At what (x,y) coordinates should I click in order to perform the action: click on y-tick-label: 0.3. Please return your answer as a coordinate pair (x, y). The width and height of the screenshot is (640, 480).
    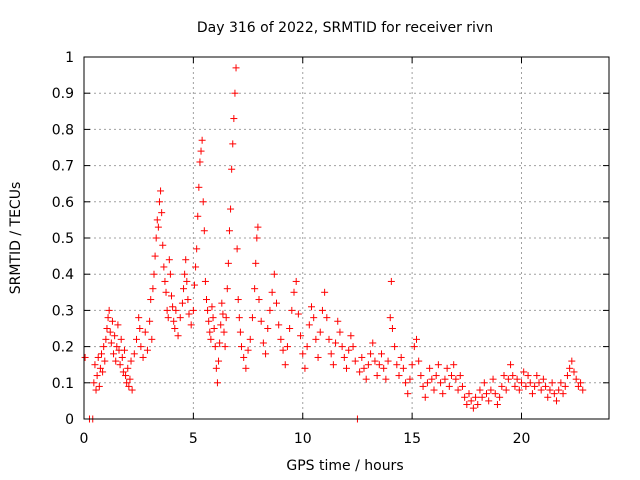
    Looking at the image, I should click on (63, 311).